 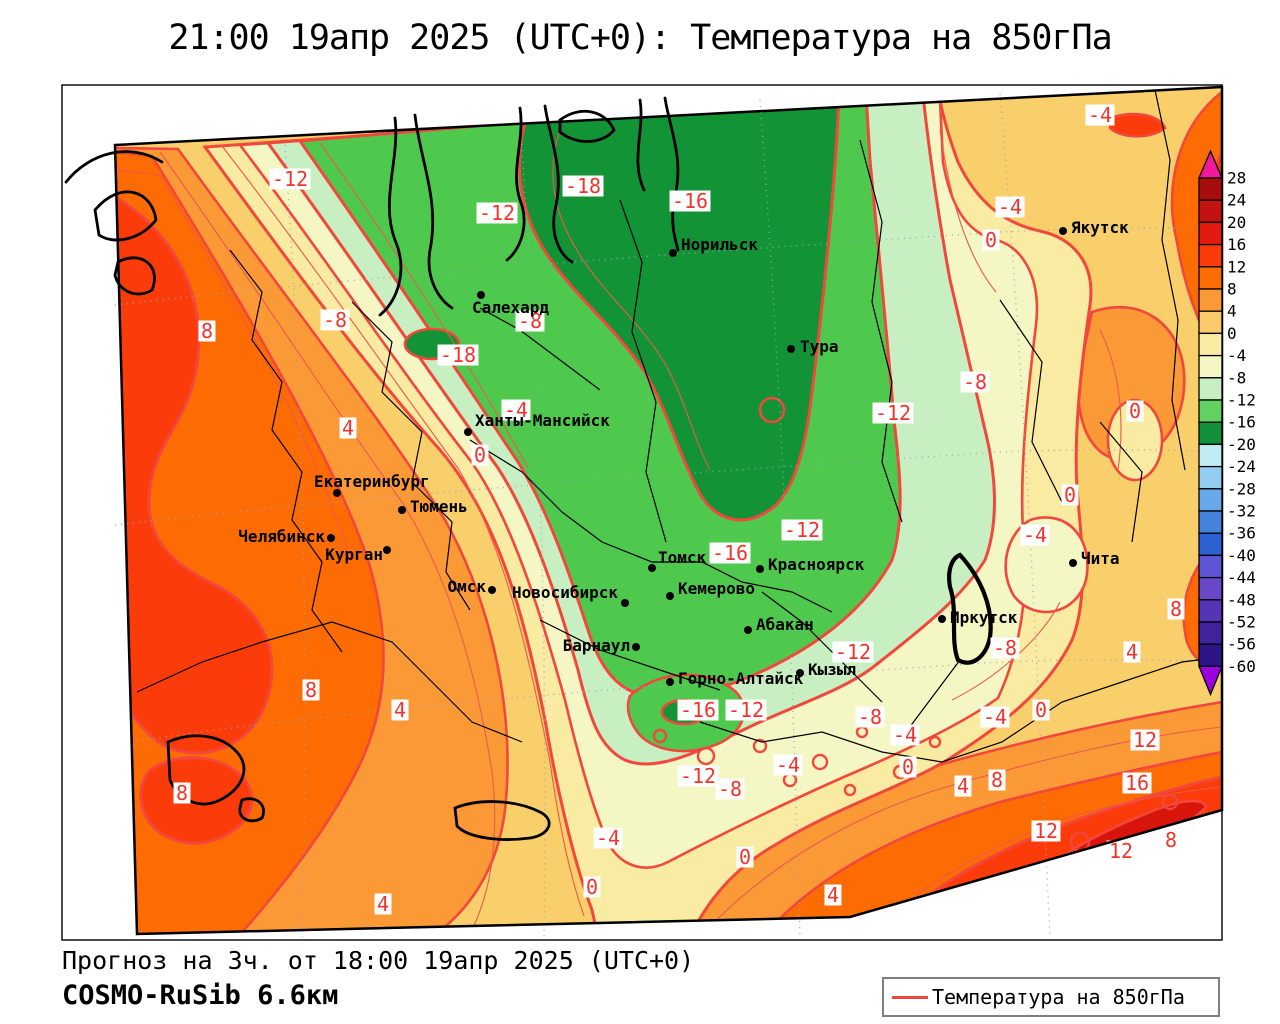 What do you see at coordinates (1236, 178) in the screenshot?
I see `colorbar-tick: 28` at bounding box center [1236, 178].